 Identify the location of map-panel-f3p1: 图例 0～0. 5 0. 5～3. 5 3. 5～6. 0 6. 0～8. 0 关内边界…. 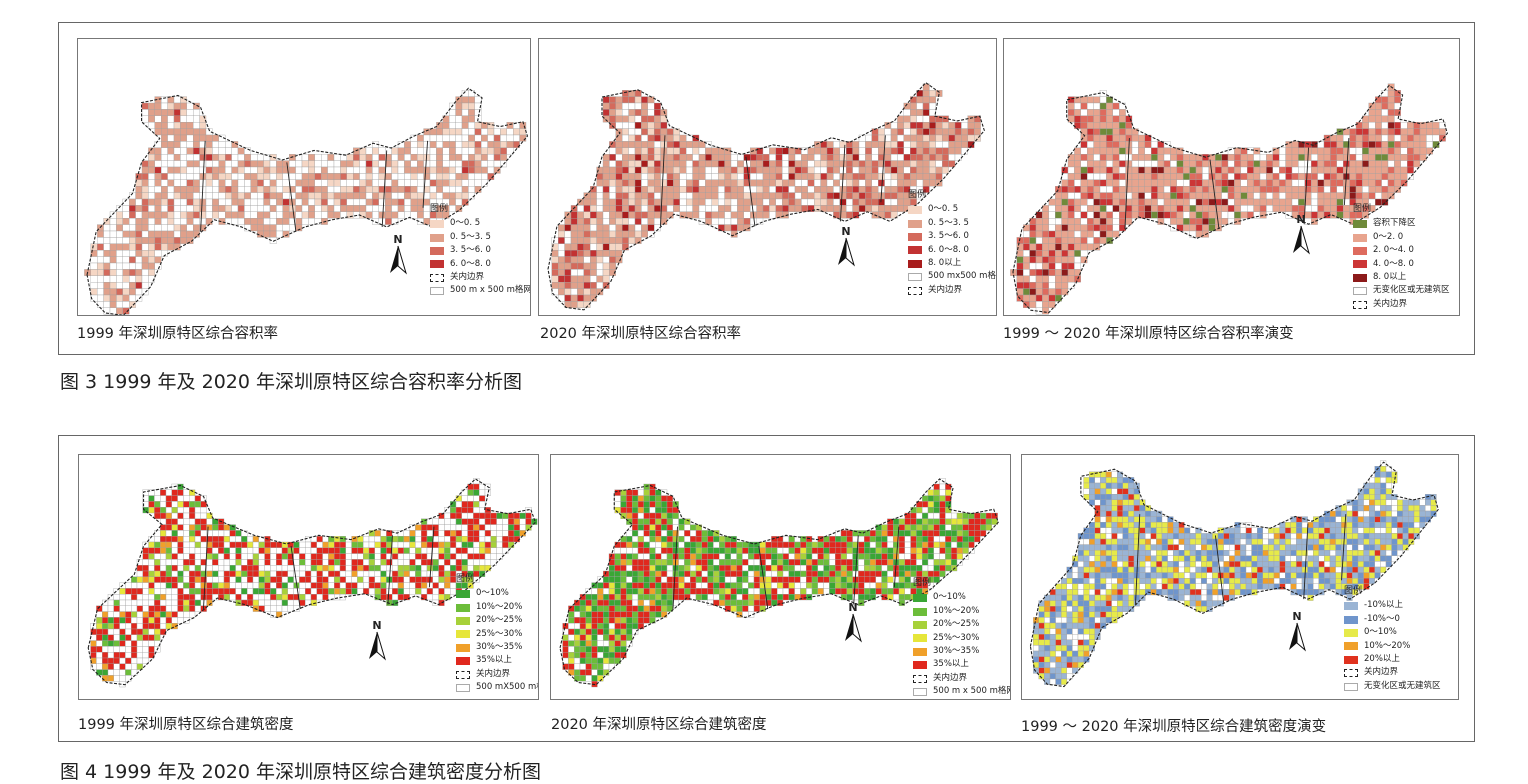
(304, 177).